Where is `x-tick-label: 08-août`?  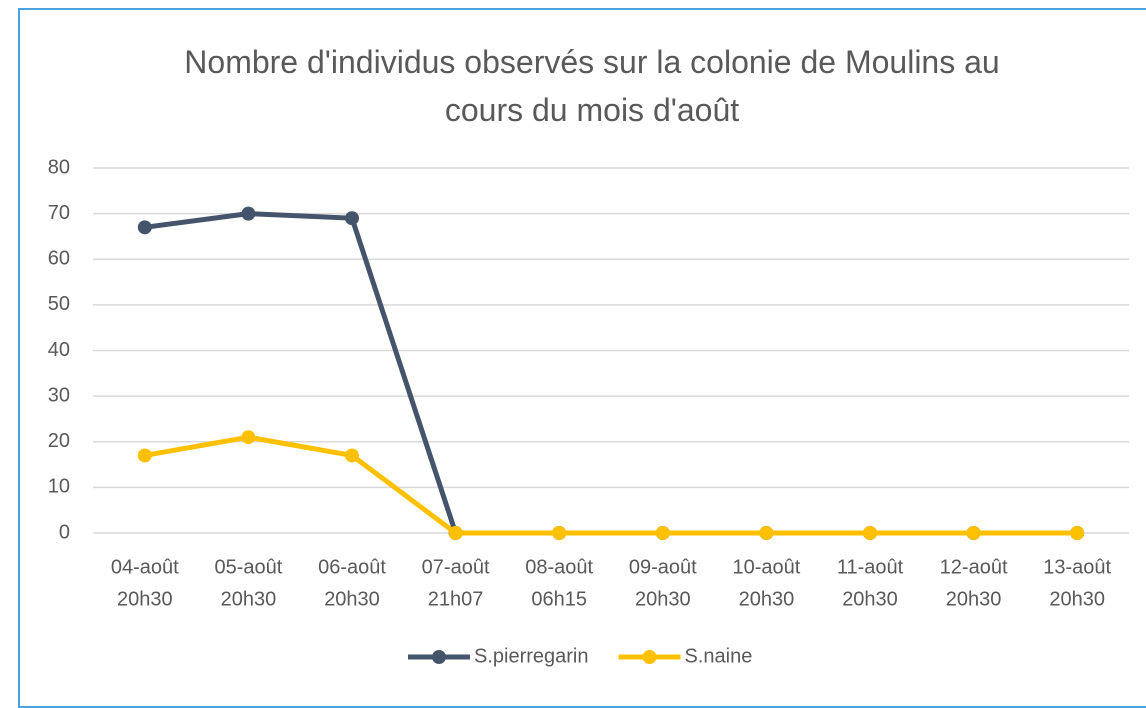
x-tick-label: 08-août is located at coordinates (559, 567).